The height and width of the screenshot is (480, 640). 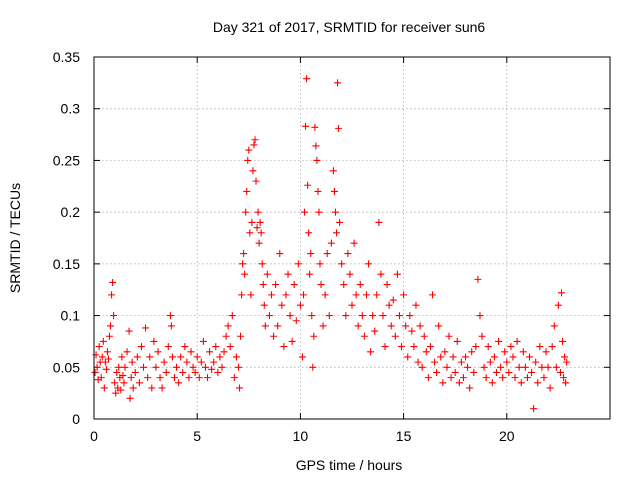 I want to click on x-tick-label: 20, so click(x=507, y=436).